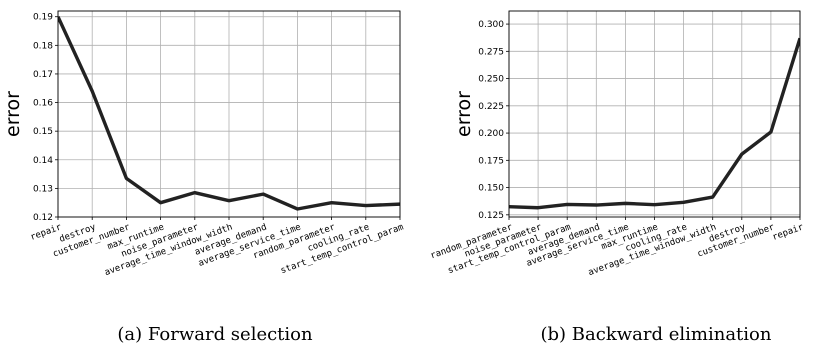  Describe the element at coordinates (43, 104) in the screenshot. I see `y-tick-label: 0.16` at that location.